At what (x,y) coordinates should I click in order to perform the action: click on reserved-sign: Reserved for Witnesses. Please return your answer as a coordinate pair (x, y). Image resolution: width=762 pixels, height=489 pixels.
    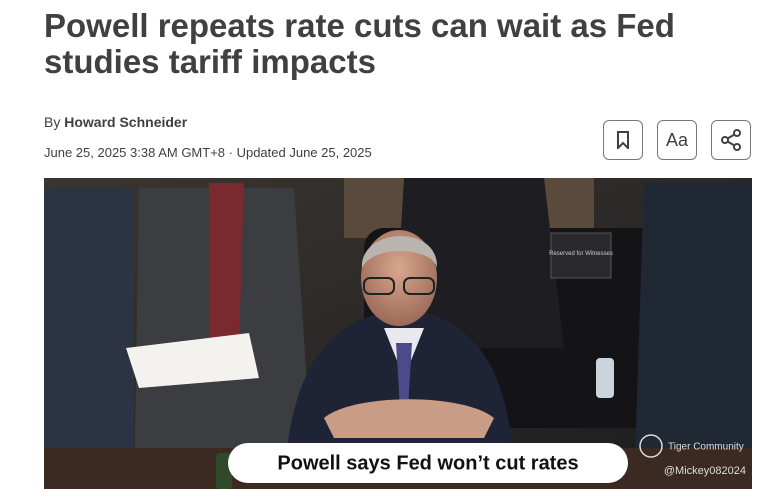
    Looking at the image, I should click on (581, 254).